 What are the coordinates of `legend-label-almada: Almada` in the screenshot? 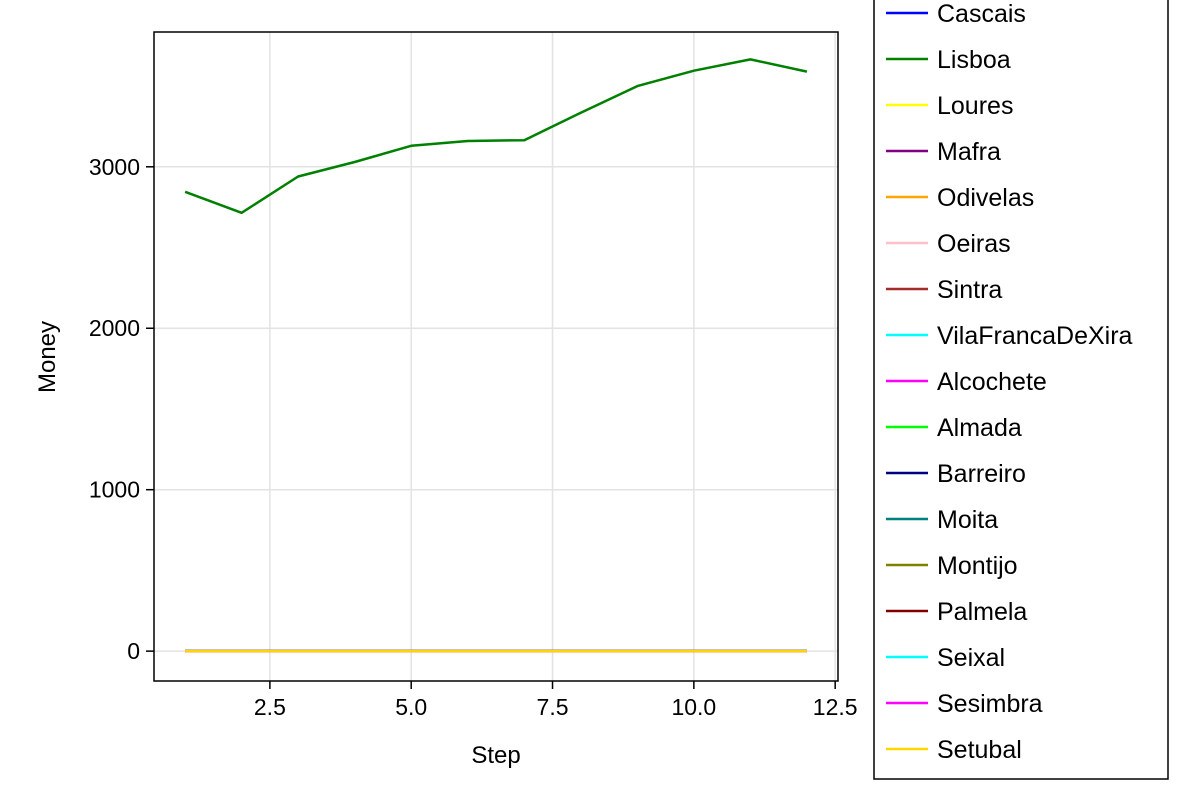 It's located at (979, 428).